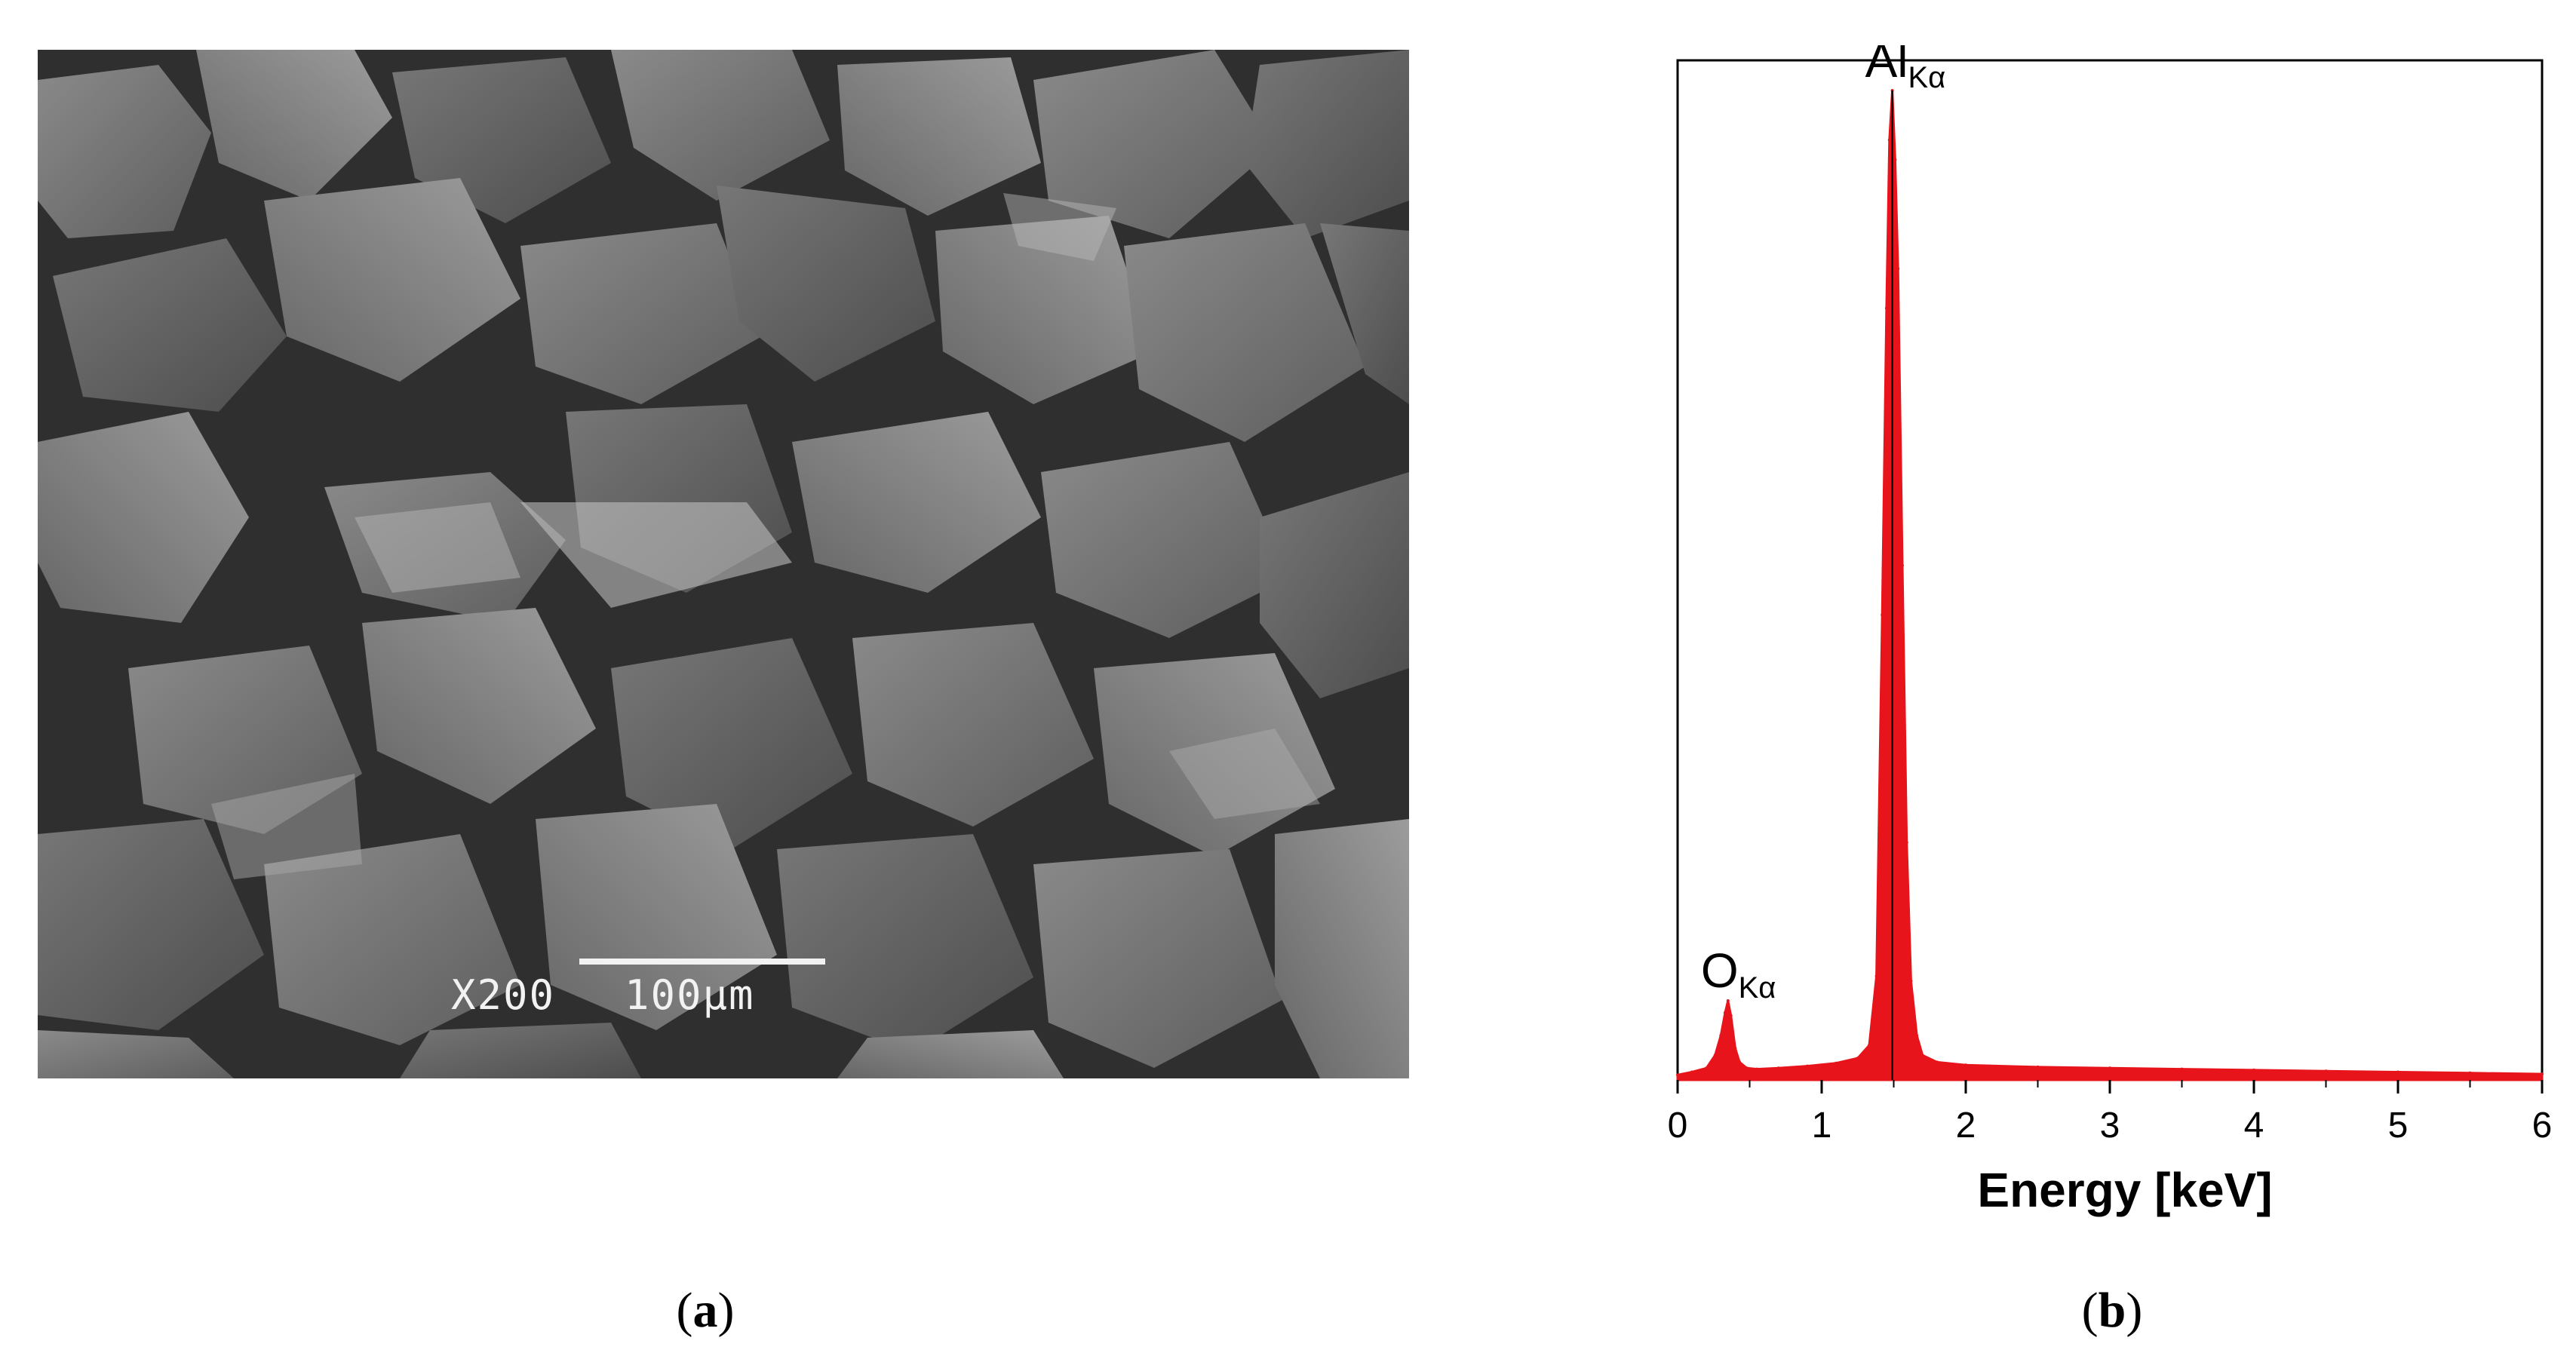 Image resolution: width=2576 pixels, height=1365 pixels. What do you see at coordinates (2124, 1190) in the screenshot?
I see `x-axis-label: Energy [keV]` at bounding box center [2124, 1190].